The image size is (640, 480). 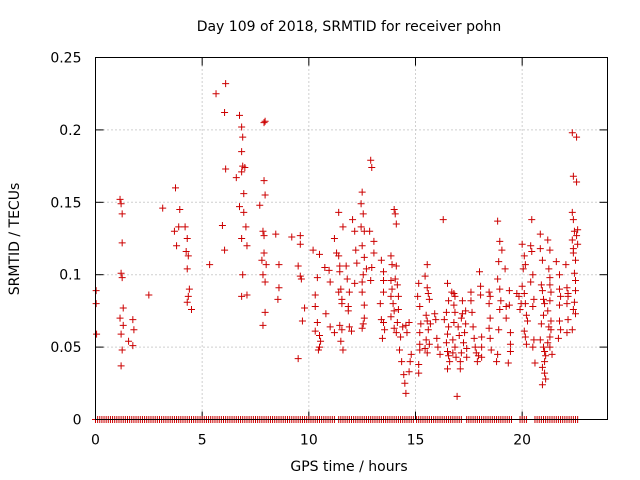 What do you see at coordinates (65, 59) in the screenshot?
I see `y-tick-label: 0.25` at bounding box center [65, 59].